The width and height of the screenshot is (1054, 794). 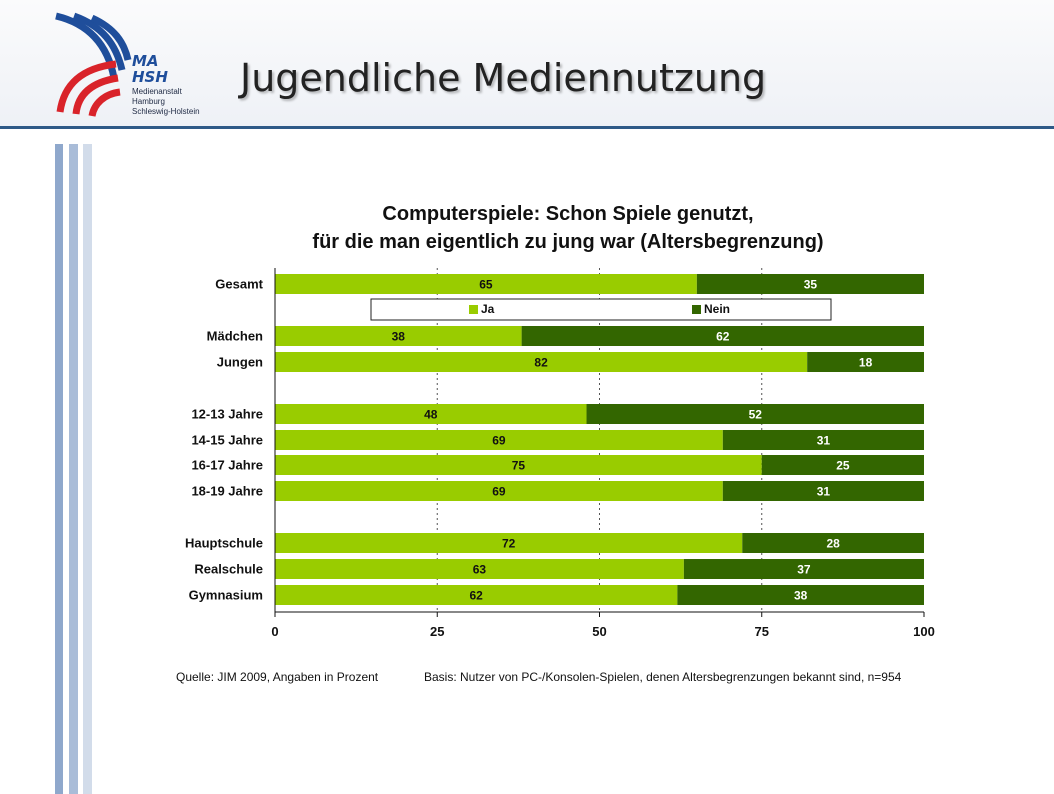 What do you see at coordinates (166, 111) in the screenshot?
I see `logo-text-line3: Schleswig-Holstein` at bounding box center [166, 111].